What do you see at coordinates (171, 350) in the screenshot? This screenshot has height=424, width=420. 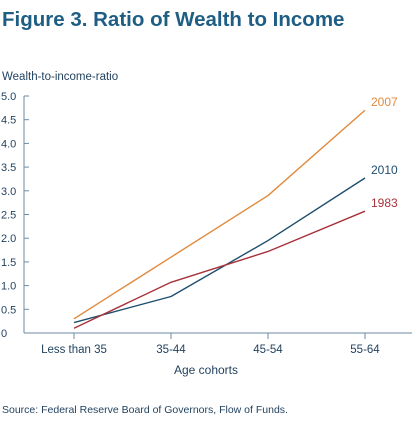 I see `x-tick-label: 35-44` at bounding box center [171, 350].